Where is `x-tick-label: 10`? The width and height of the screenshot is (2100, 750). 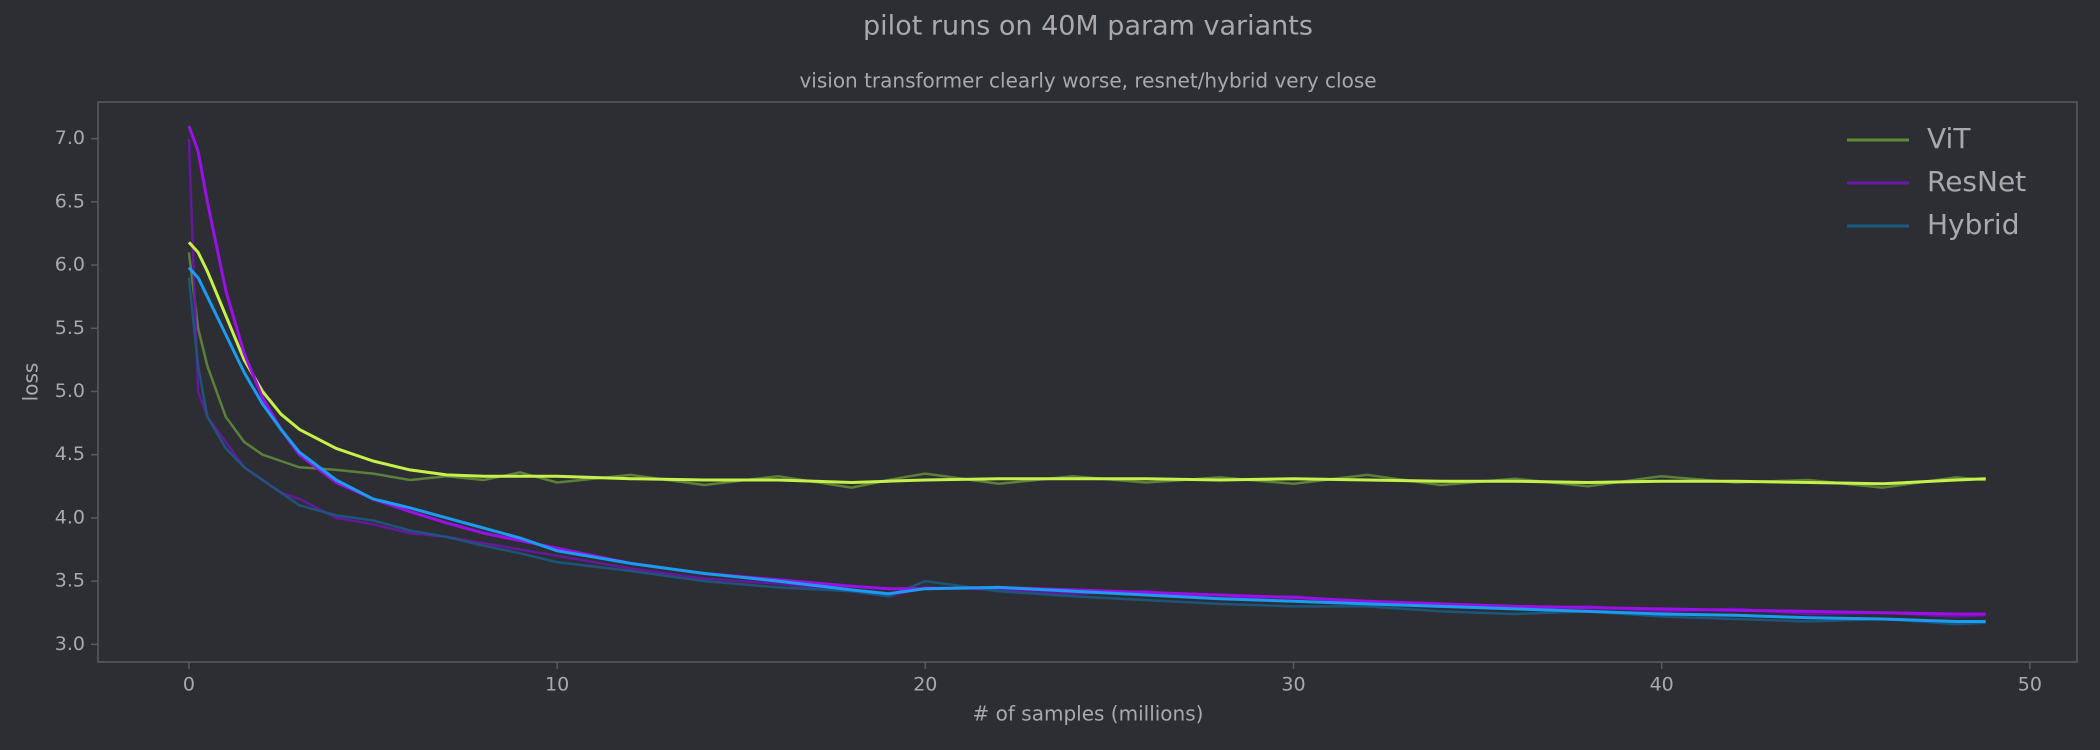 x-tick-label: 10 is located at coordinates (557, 685).